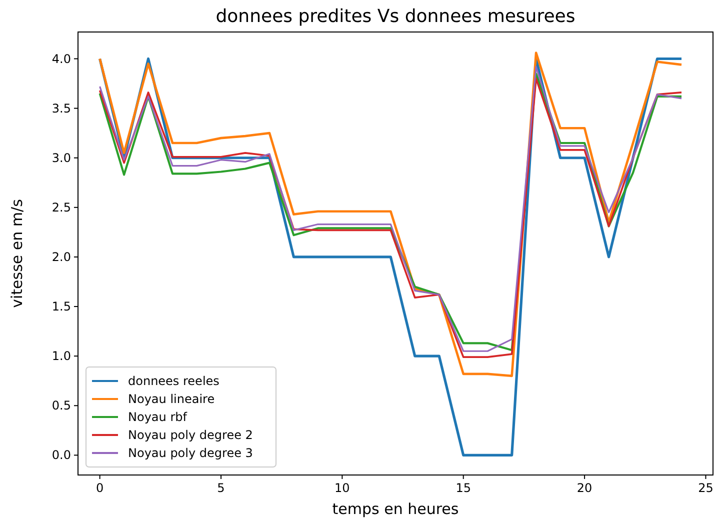 The height and width of the screenshot is (524, 715). What do you see at coordinates (17, 253) in the screenshot?
I see `y-axis-title: vitesse en m/s` at bounding box center [17, 253].